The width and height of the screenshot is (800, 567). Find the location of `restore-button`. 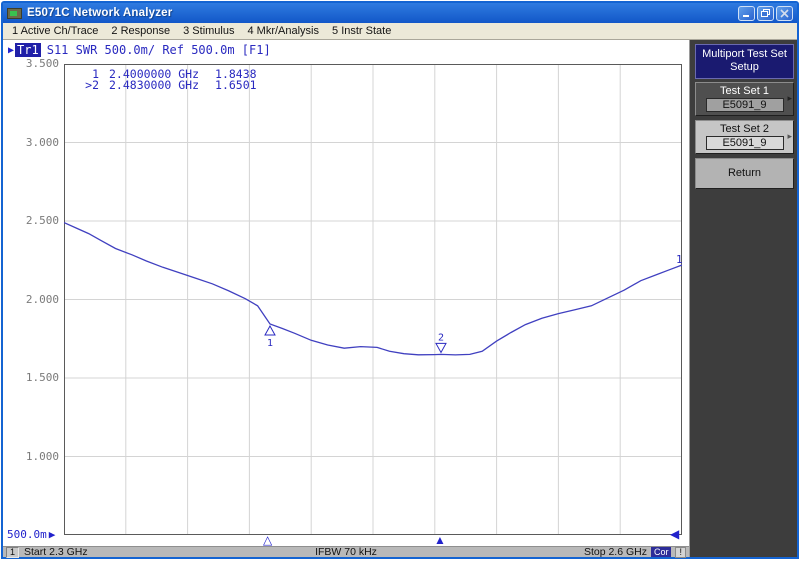

restore-button is located at coordinates (765, 13).